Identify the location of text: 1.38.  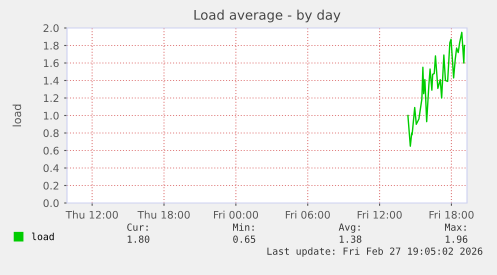
(351, 239).